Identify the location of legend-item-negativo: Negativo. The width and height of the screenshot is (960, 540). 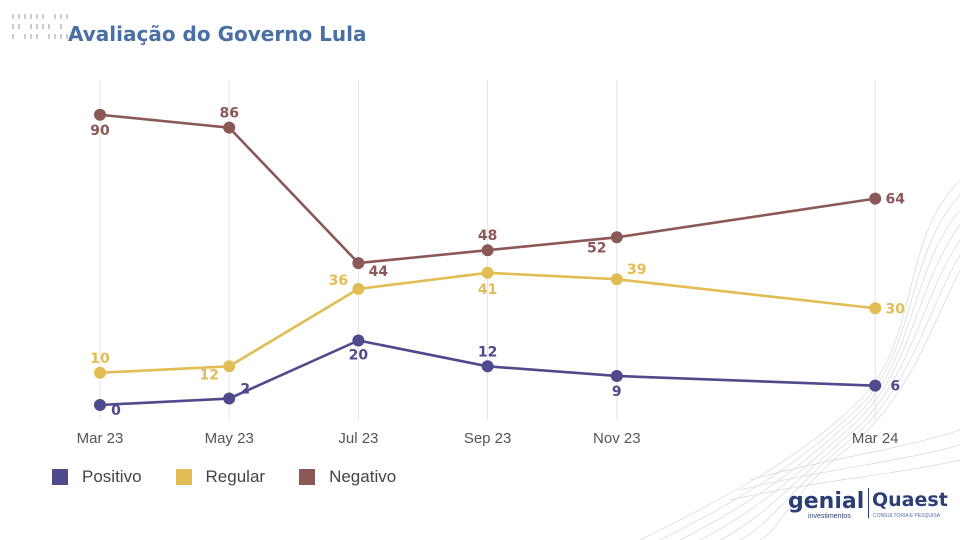
(347, 477).